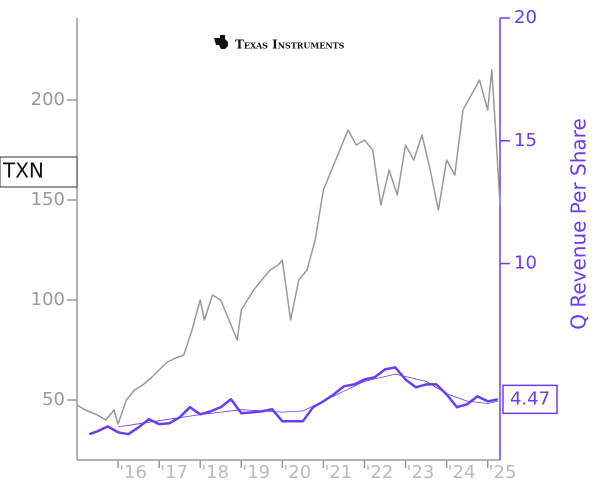  I want to click on x-tick-label: '18, so click(215, 472).